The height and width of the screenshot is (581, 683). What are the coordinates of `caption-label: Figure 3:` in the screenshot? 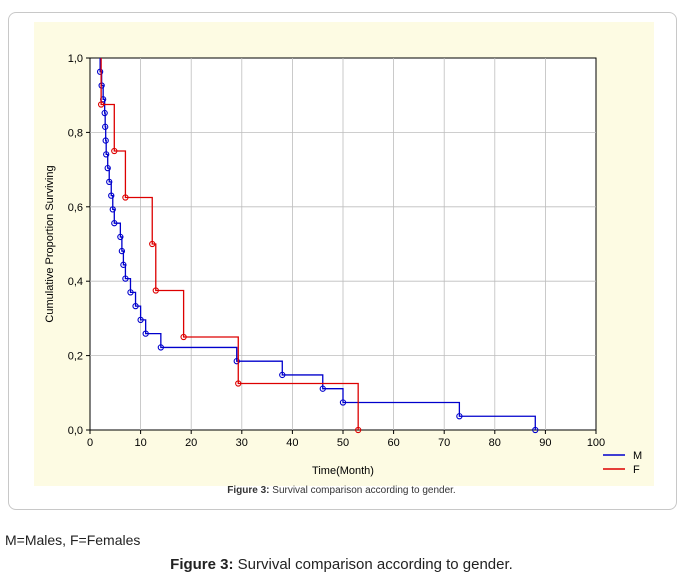 It's located at (202, 564).